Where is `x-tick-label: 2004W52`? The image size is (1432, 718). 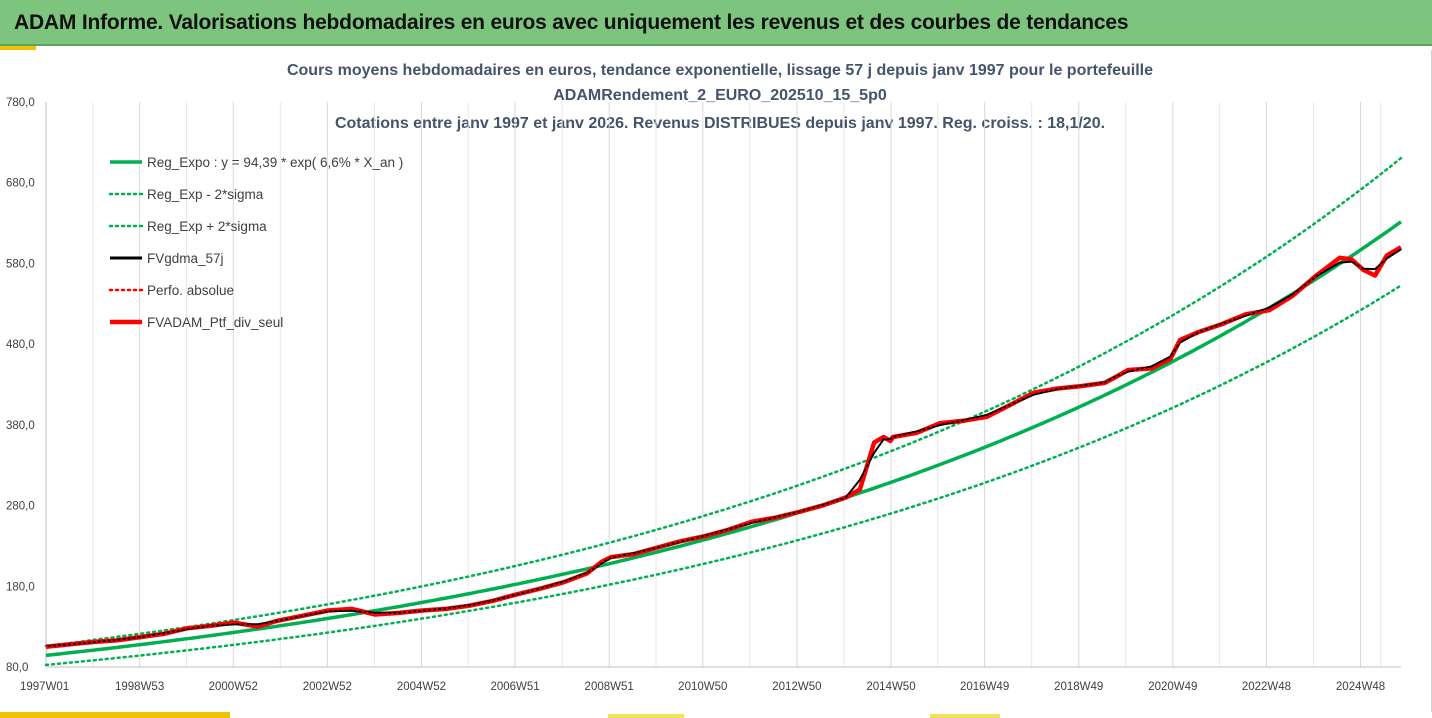
x-tick-label: 2004W52 is located at coordinates (421, 687).